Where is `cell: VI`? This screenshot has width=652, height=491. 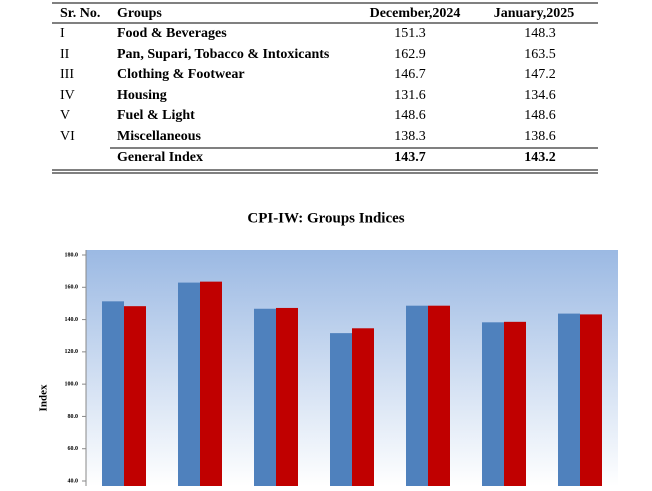
cell: VI is located at coordinates (67, 136).